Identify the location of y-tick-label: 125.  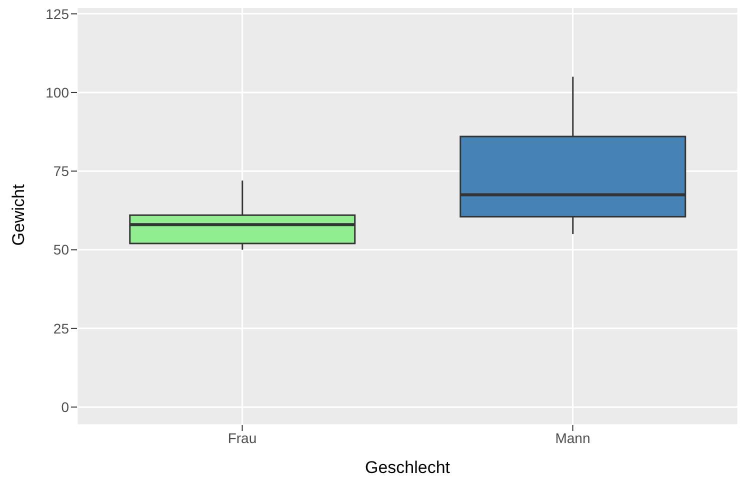
(58, 14).